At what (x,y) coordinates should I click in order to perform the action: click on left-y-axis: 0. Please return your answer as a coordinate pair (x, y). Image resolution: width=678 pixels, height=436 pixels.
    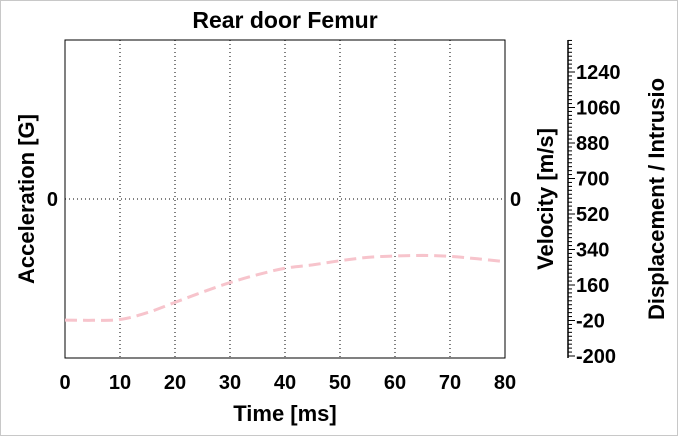
    Looking at the image, I should click on (52, 200).